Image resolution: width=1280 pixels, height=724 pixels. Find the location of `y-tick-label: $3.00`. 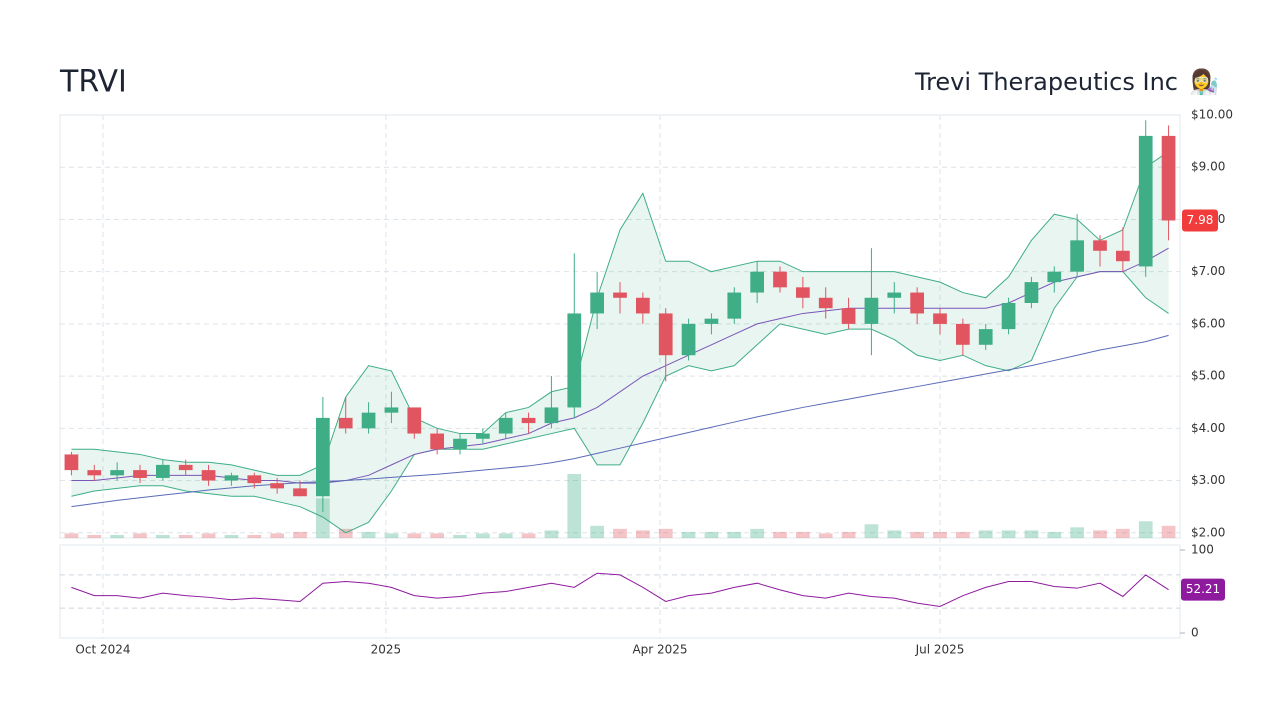

y-tick-label: $3.00 is located at coordinates (1208, 480).